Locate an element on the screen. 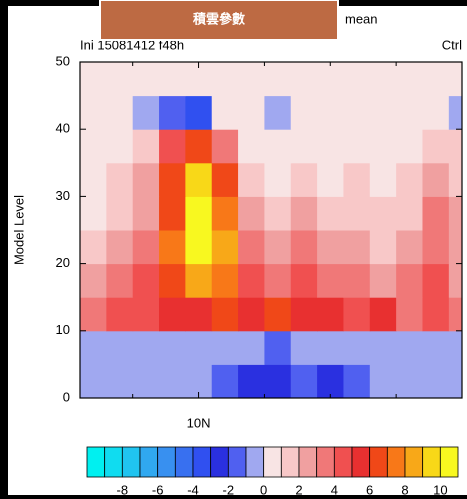 This screenshot has height=499, width=467. colorbar-label: -8 is located at coordinates (123, 489).